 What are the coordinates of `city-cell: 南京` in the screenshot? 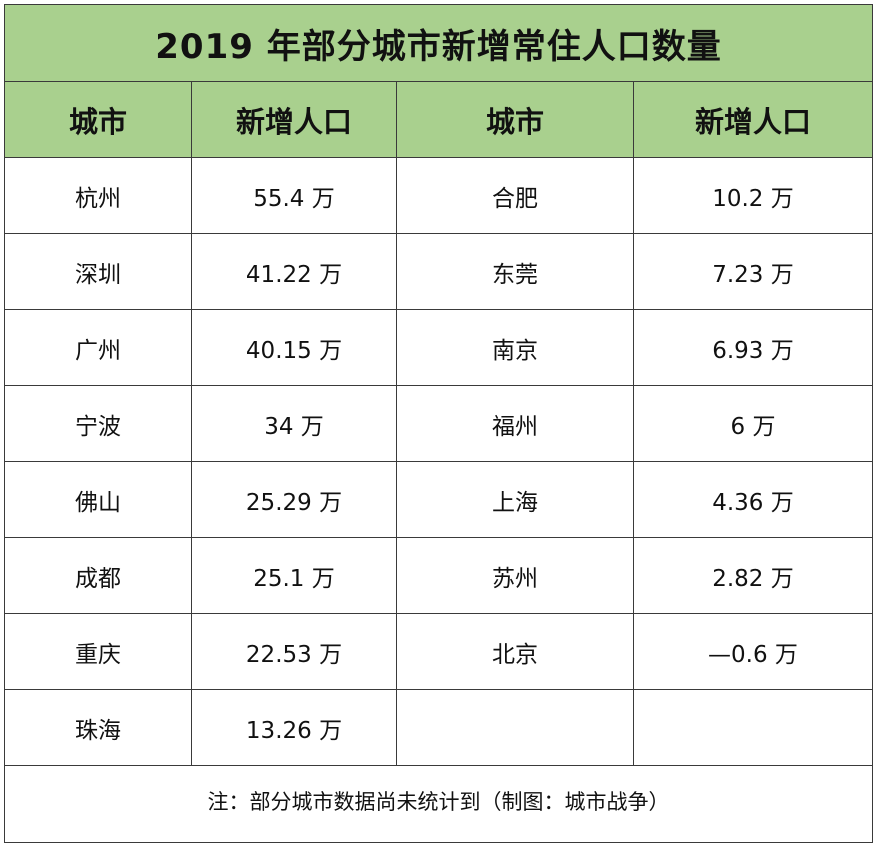 It's located at (515, 347).